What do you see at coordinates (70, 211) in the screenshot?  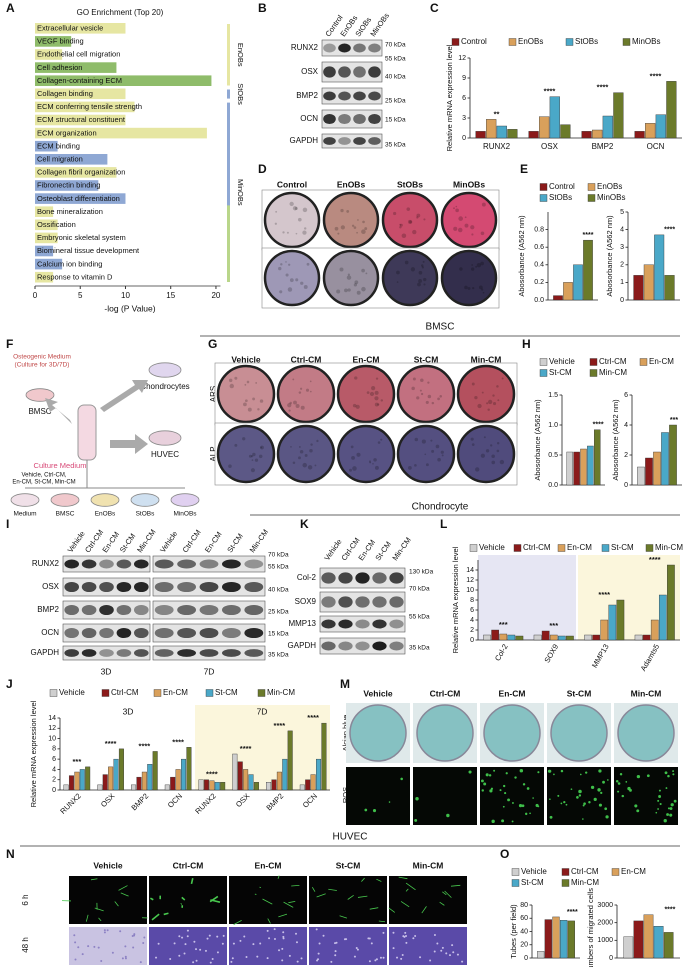 I see `term-label: Bone mineralization` at bounding box center [70, 211].